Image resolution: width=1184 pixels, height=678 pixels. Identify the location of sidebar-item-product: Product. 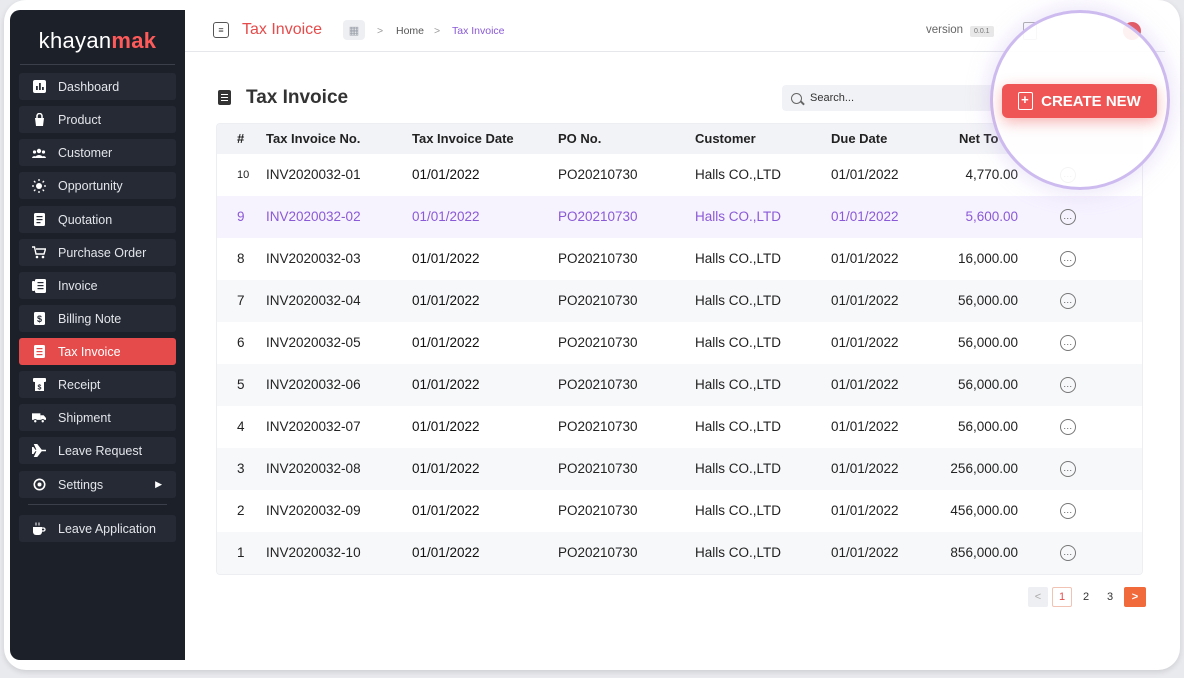
(97, 119).